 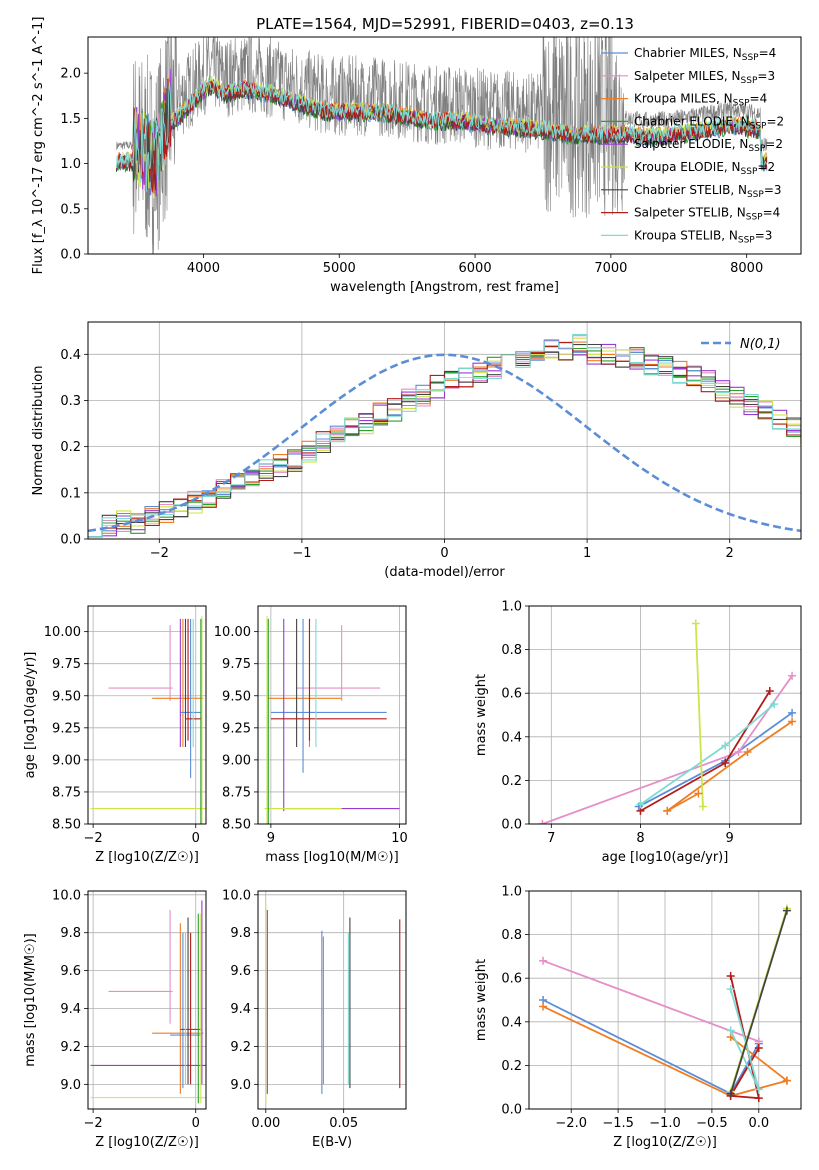 I want to click on x-tick-label: 7, so click(x=551, y=838).